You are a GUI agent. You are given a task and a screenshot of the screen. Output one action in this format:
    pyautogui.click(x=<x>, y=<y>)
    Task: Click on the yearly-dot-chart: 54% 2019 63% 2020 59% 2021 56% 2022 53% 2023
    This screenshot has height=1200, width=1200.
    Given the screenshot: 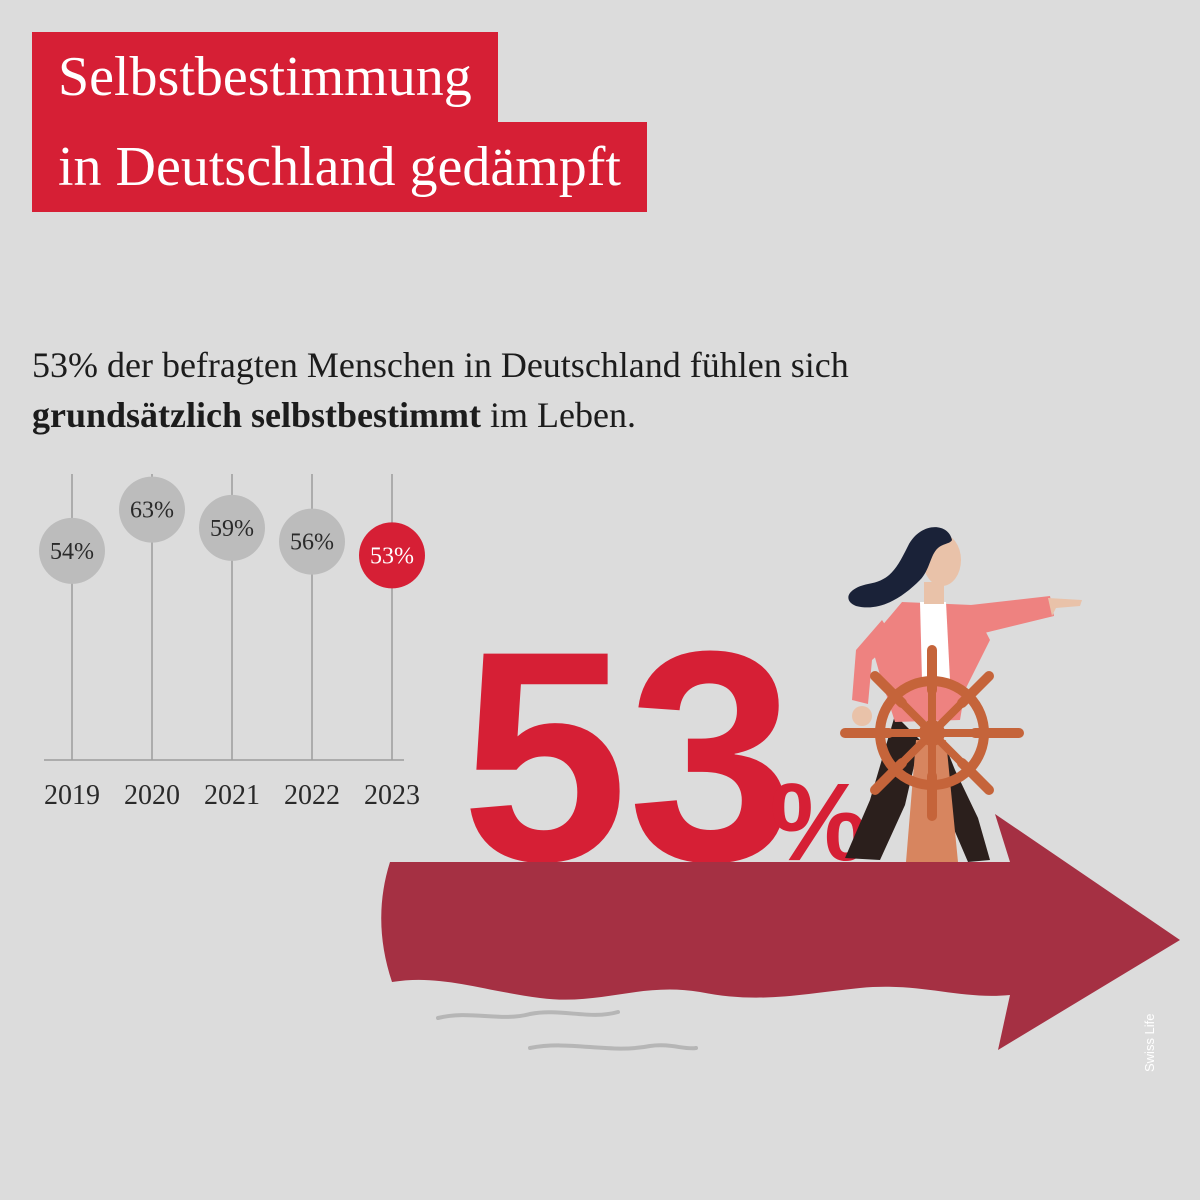 What is the action you would take?
    pyautogui.click(x=232, y=642)
    